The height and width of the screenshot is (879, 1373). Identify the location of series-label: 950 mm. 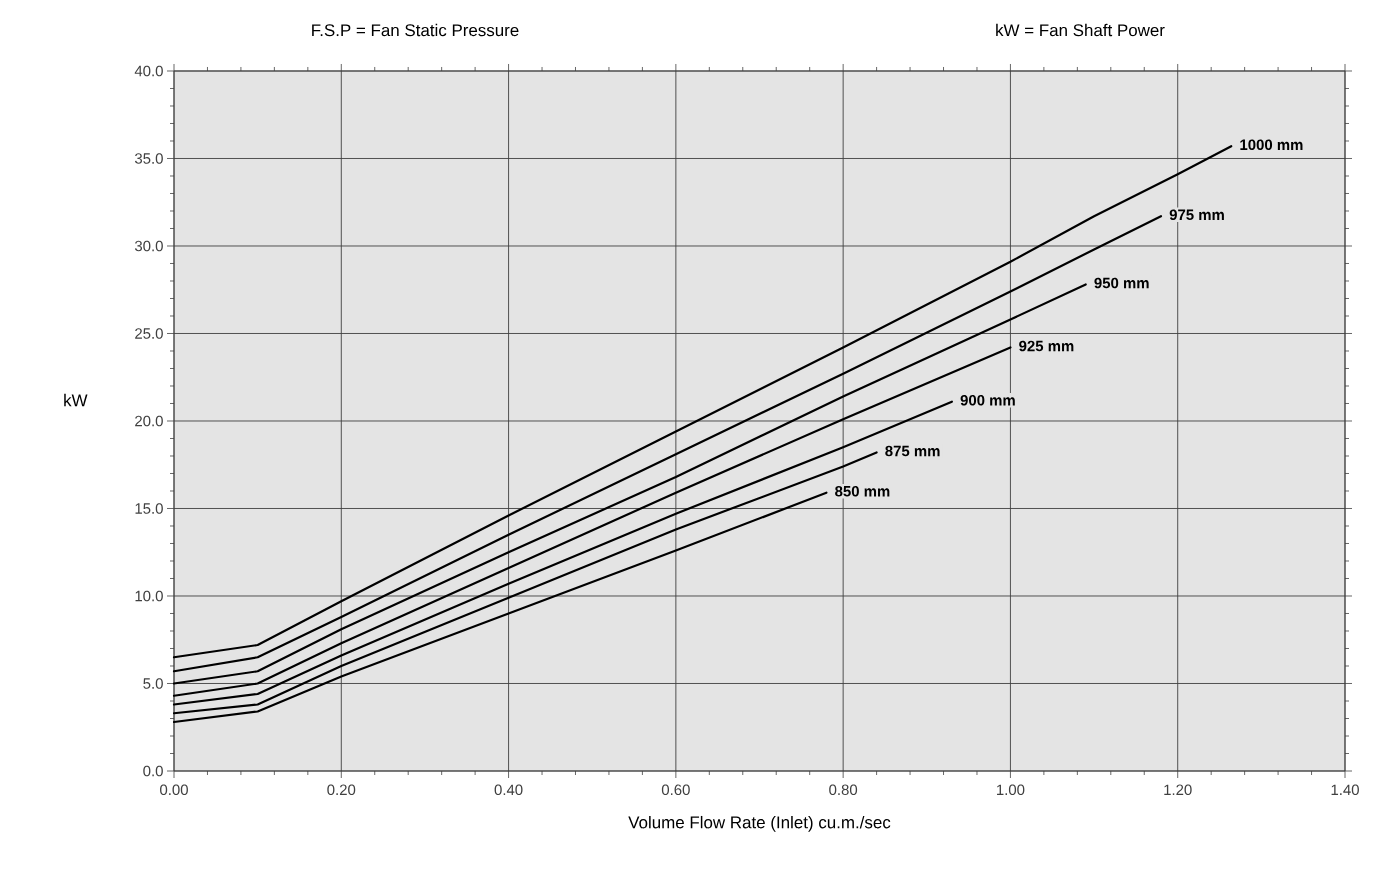
(1121, 283).